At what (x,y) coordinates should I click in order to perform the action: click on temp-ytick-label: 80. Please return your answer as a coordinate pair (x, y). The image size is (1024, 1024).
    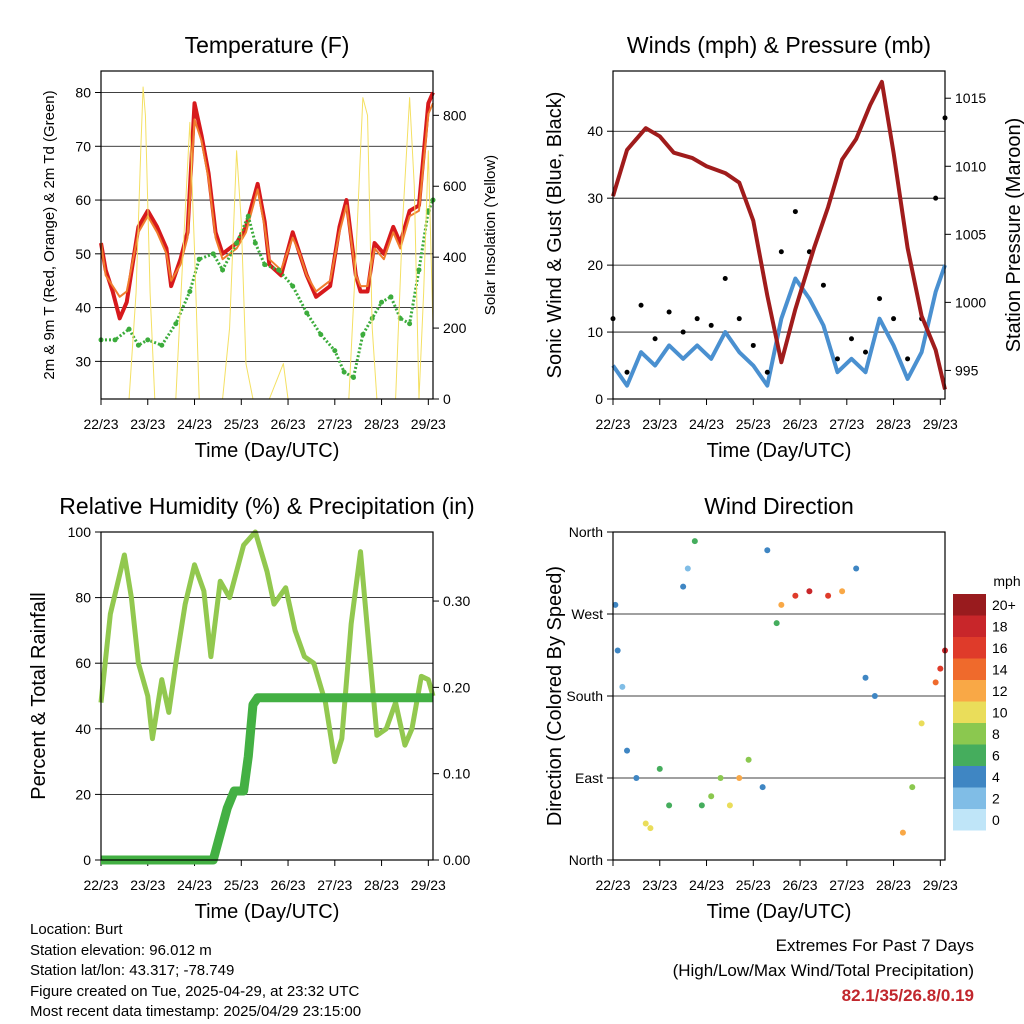
    Looking at the image, I should click on (83, 93).